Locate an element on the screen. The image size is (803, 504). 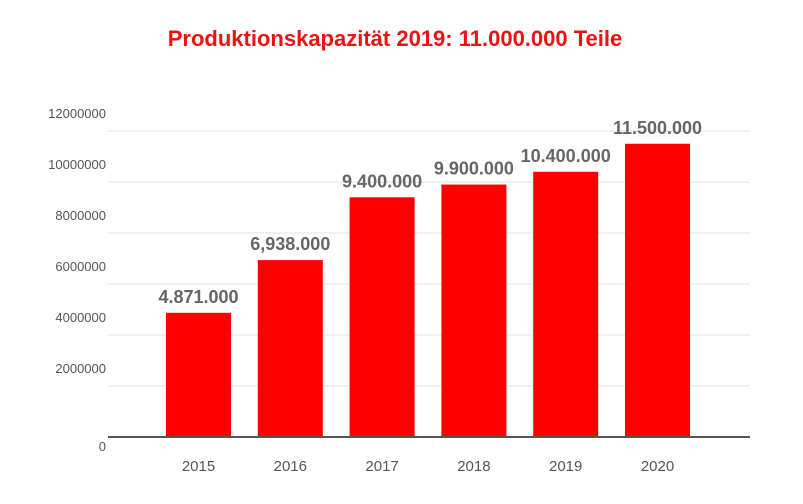
bar-2016 is located at coordinates (290, 348).